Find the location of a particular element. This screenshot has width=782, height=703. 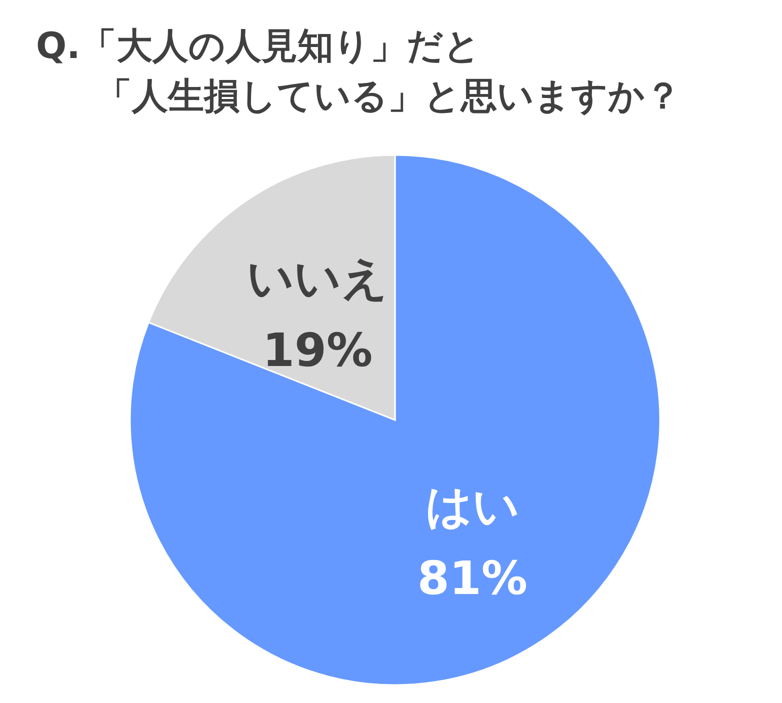

category-label: いいえ is located at coordinates (317, 278).